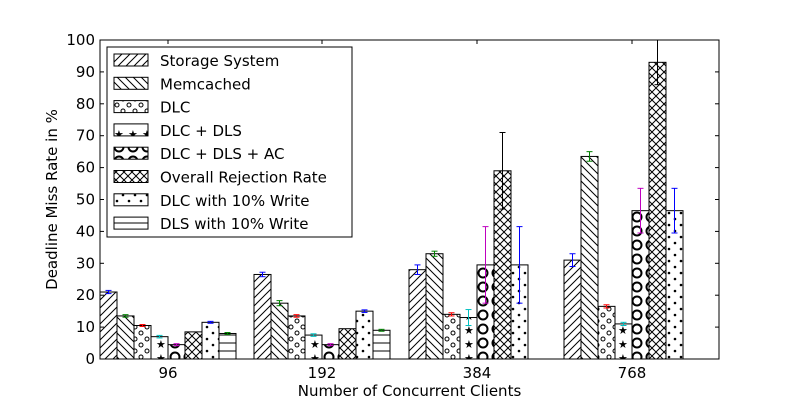 The height and width of the screenshot is (400, 800). Describe the element at coordinates (85, 231) in the screenshot. I see `y-tick-label: 40` at that location.